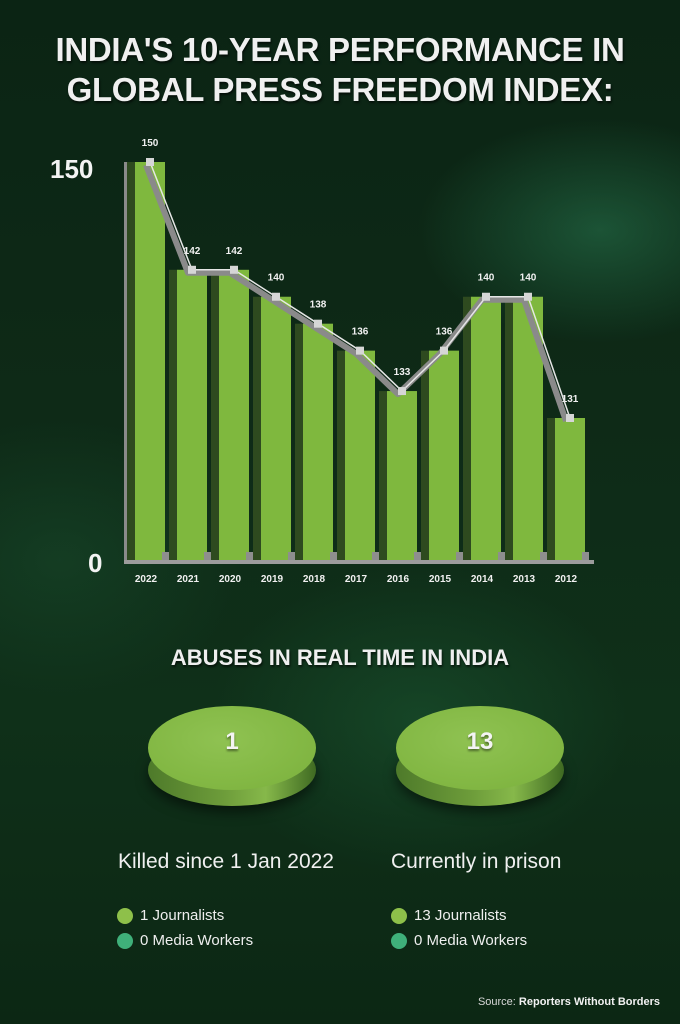 The image size is (680, 1024). I want to click on legend-item-journalists-killed: 1 Journalists, so click(170, 915).